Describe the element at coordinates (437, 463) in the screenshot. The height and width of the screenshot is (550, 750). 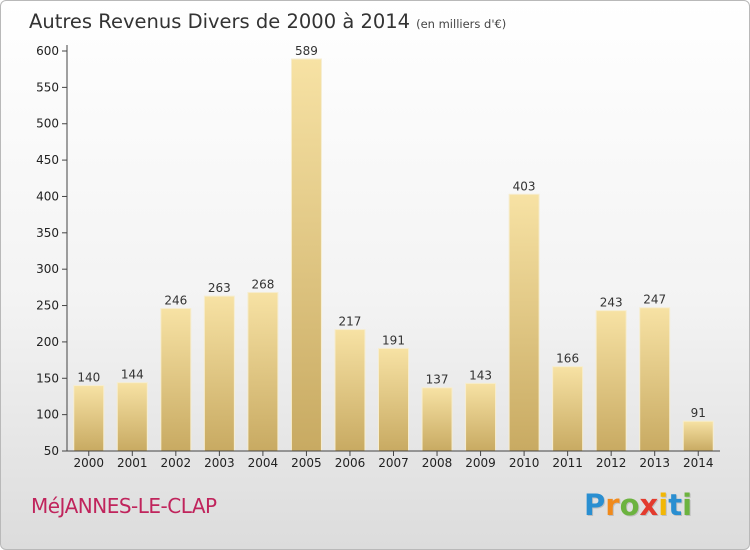
I see `x-tick-label: 2008` at that location.